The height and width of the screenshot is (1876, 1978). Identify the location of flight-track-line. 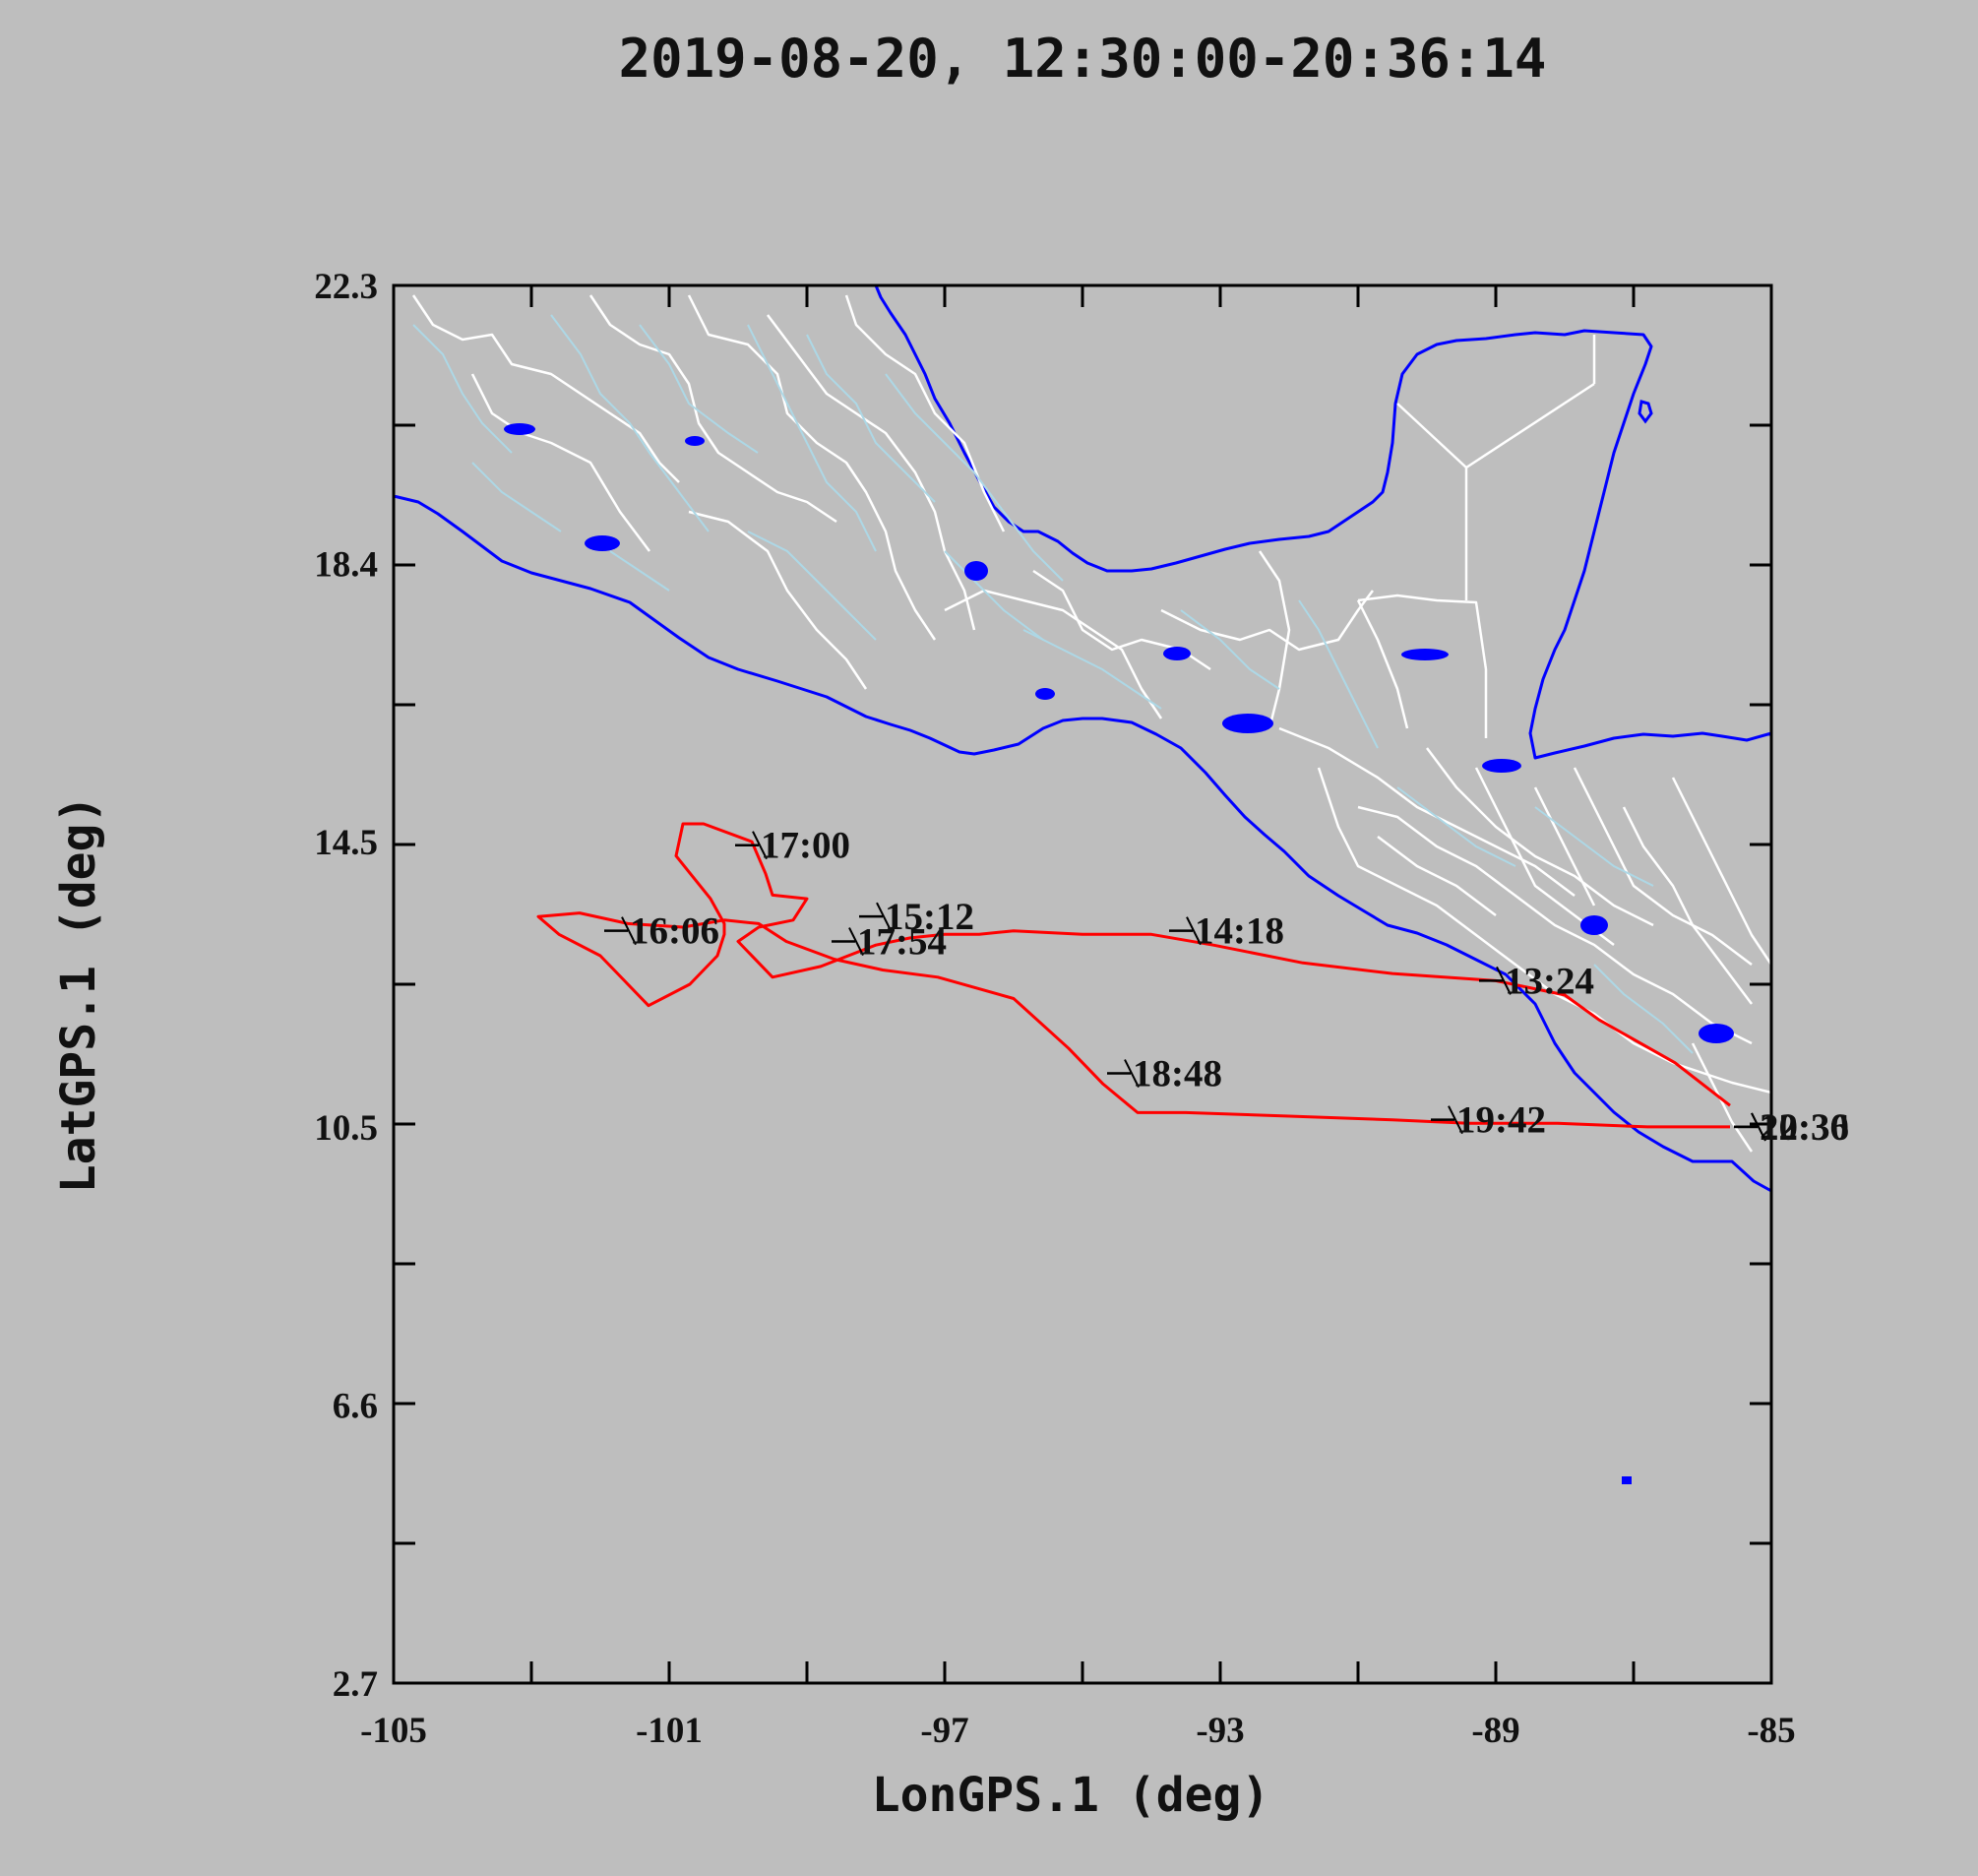
(1133, 975).